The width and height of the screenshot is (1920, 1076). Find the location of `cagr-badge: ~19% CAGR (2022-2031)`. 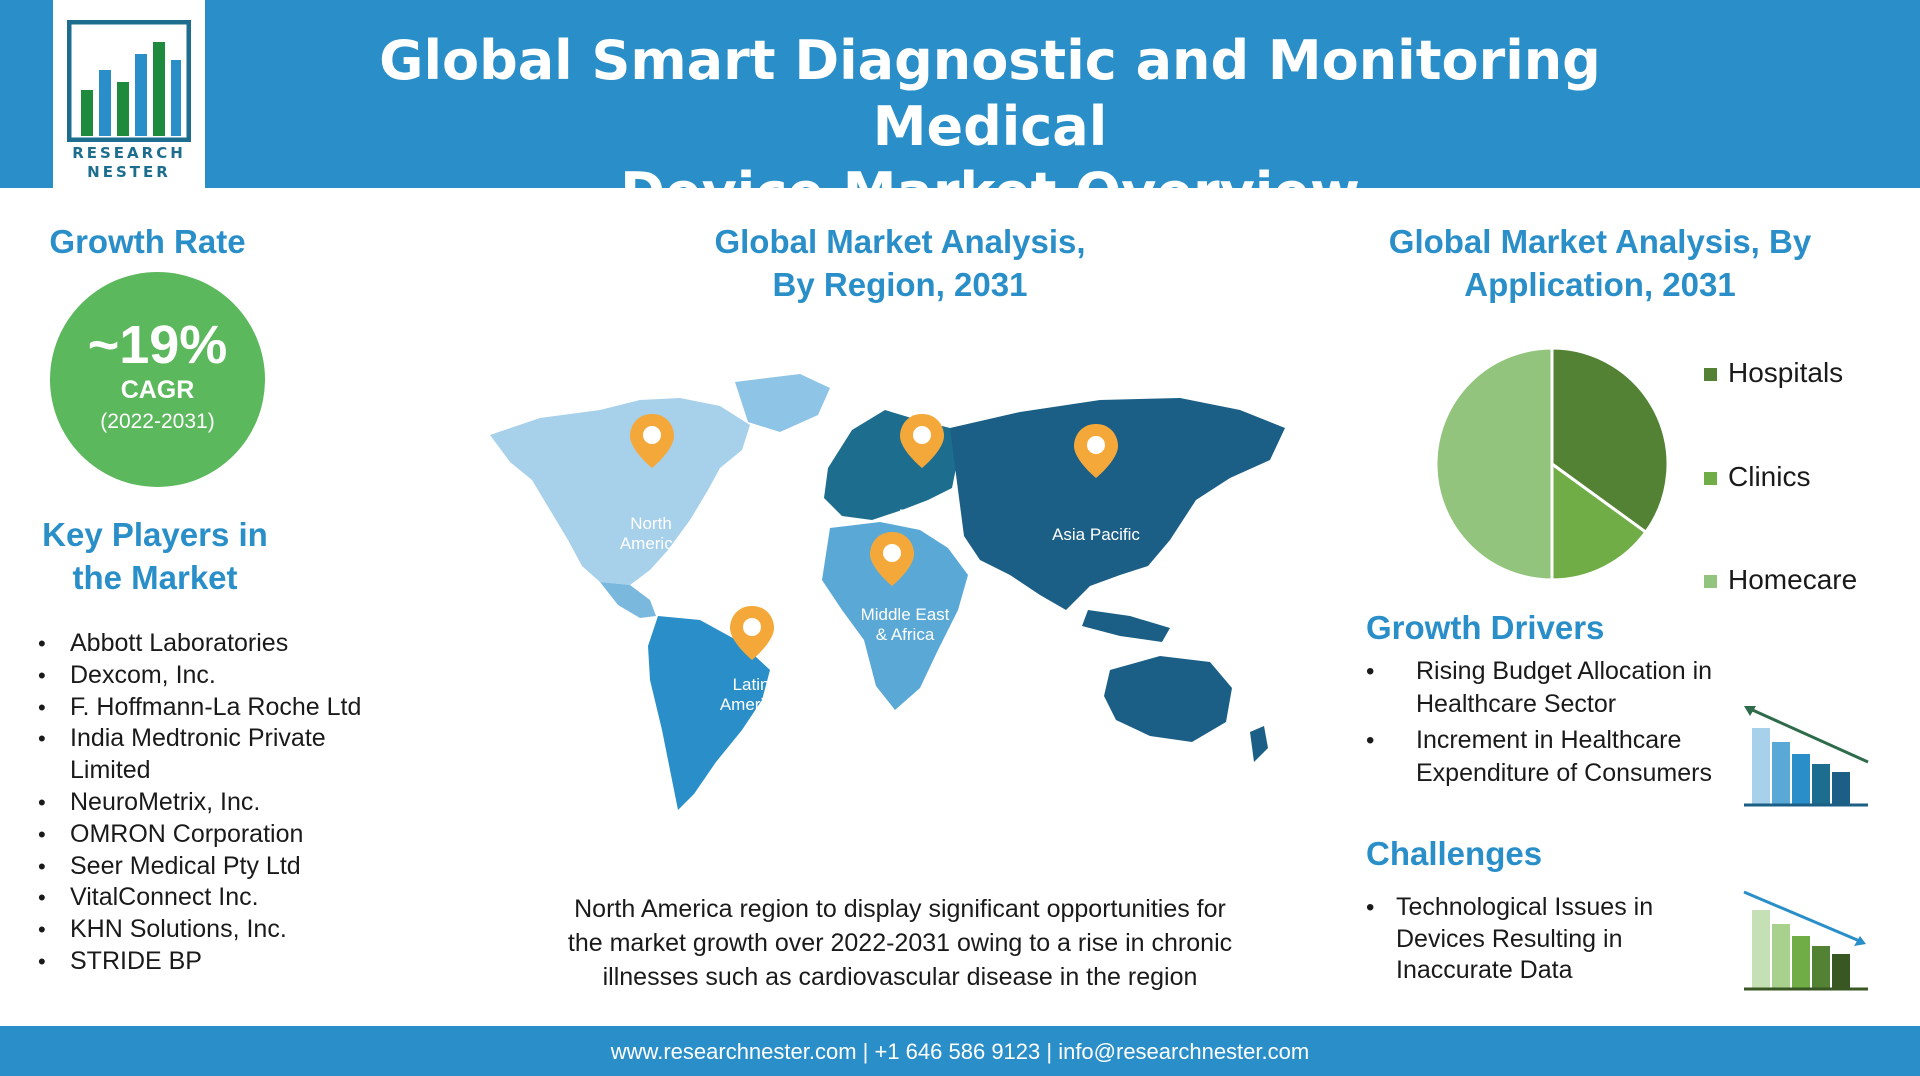

cagr-badge: ~19% CAGR (2022-2031) is located at coordinates (157, 379).